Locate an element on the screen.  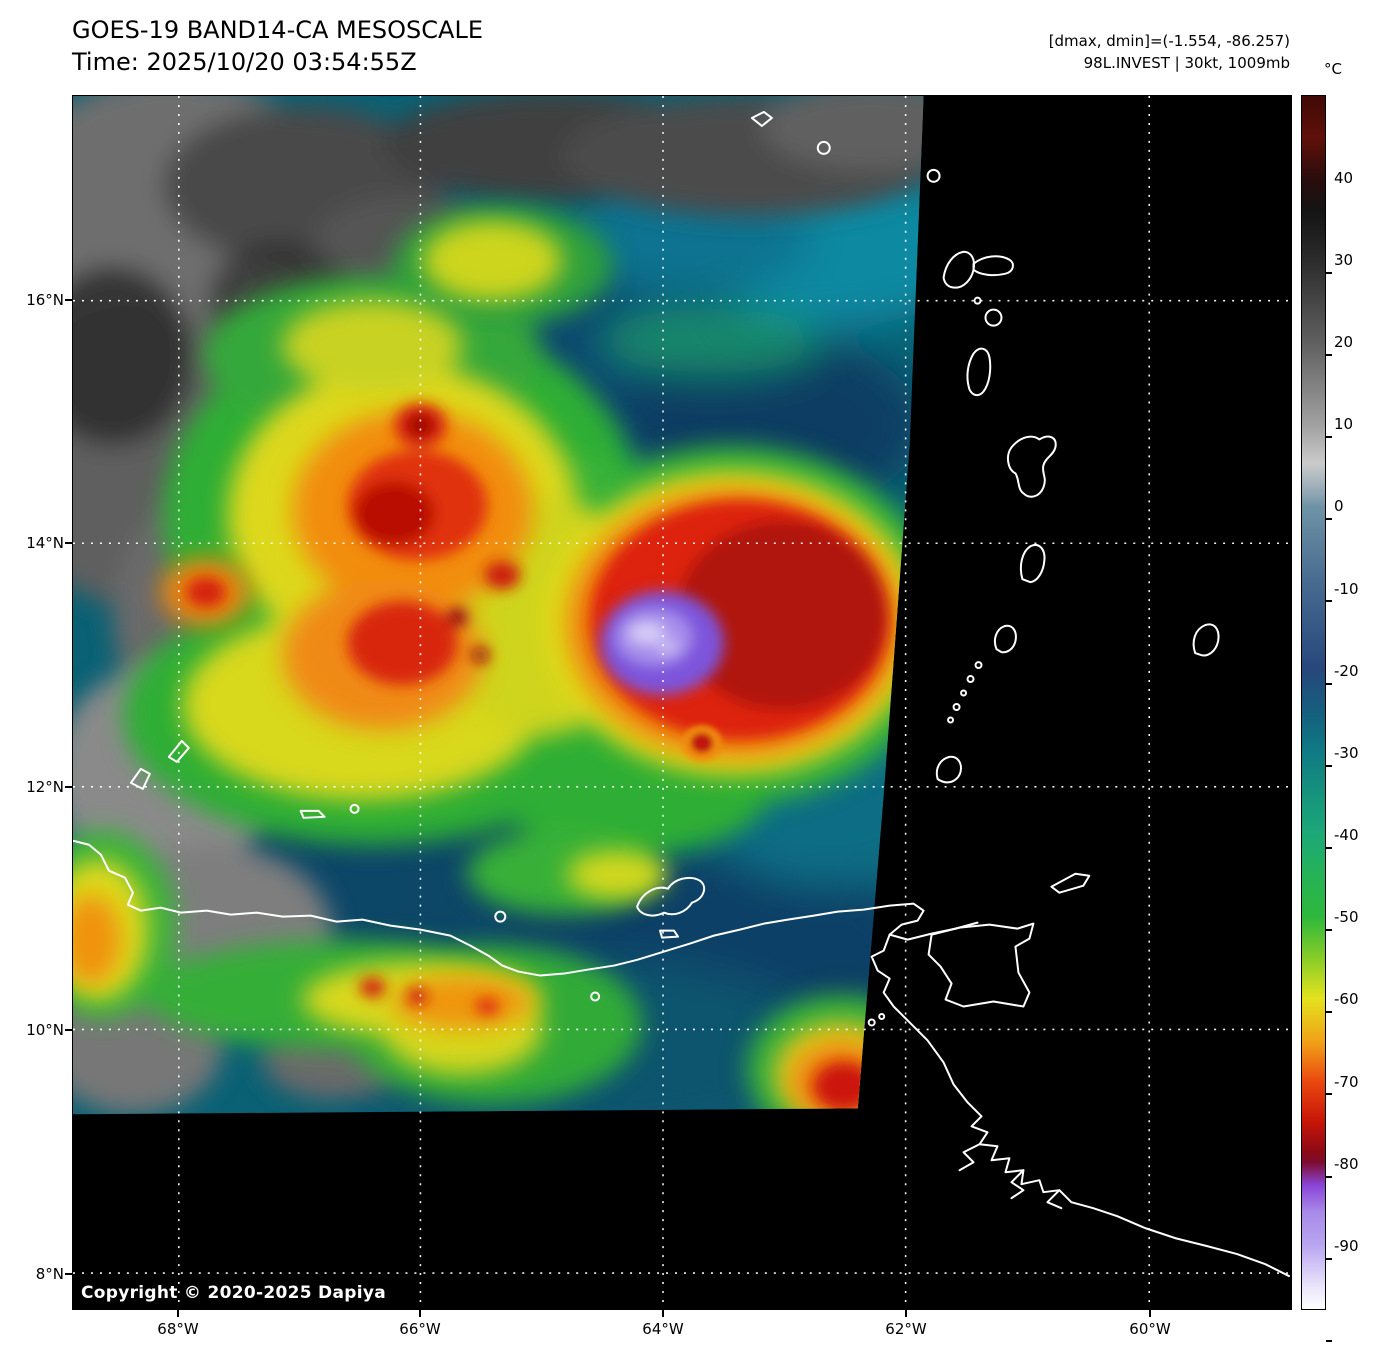
range-info: [dmax, dmin]=(-1.554, -86.257) is located at coordinates (1169, 41).